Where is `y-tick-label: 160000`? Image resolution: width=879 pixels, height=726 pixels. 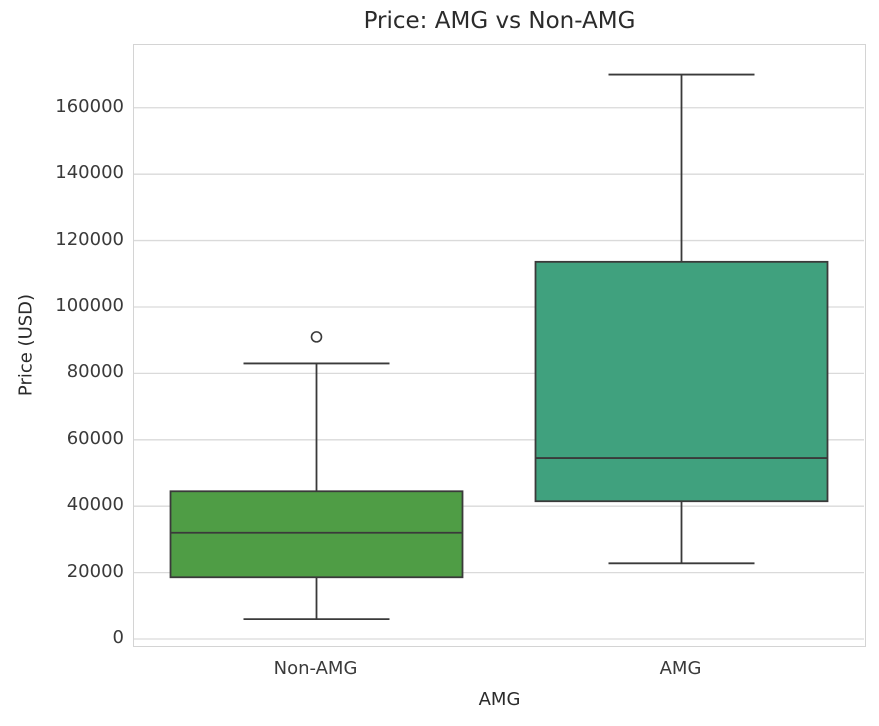 y-tick-label: 160000 is located at coordinates (89, 106).